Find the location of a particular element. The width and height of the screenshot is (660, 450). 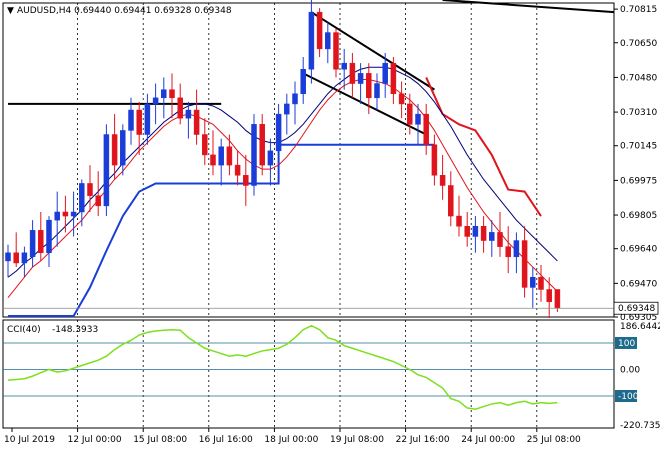

price-tick-label: 0.70815 is located at coordinates (638, 10).